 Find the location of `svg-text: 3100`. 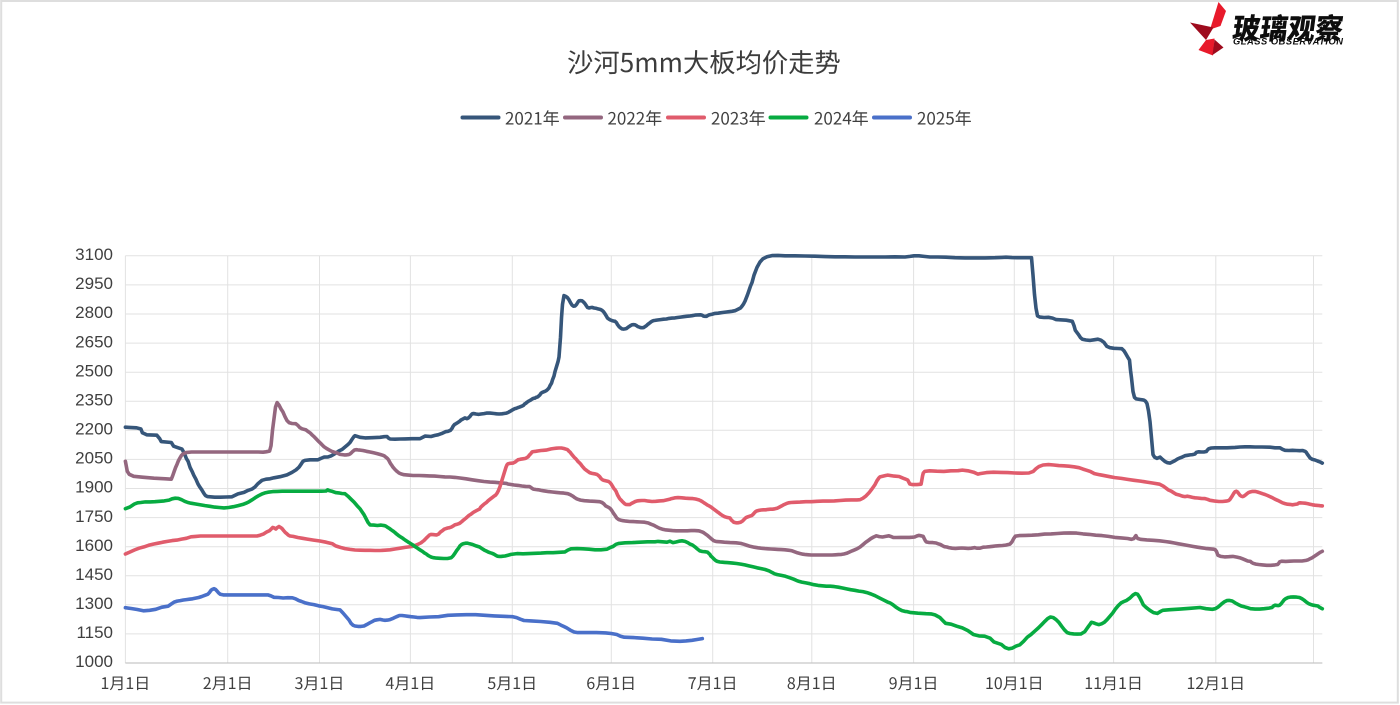

svg-text: 3100 is located at coordinates (94, 254).